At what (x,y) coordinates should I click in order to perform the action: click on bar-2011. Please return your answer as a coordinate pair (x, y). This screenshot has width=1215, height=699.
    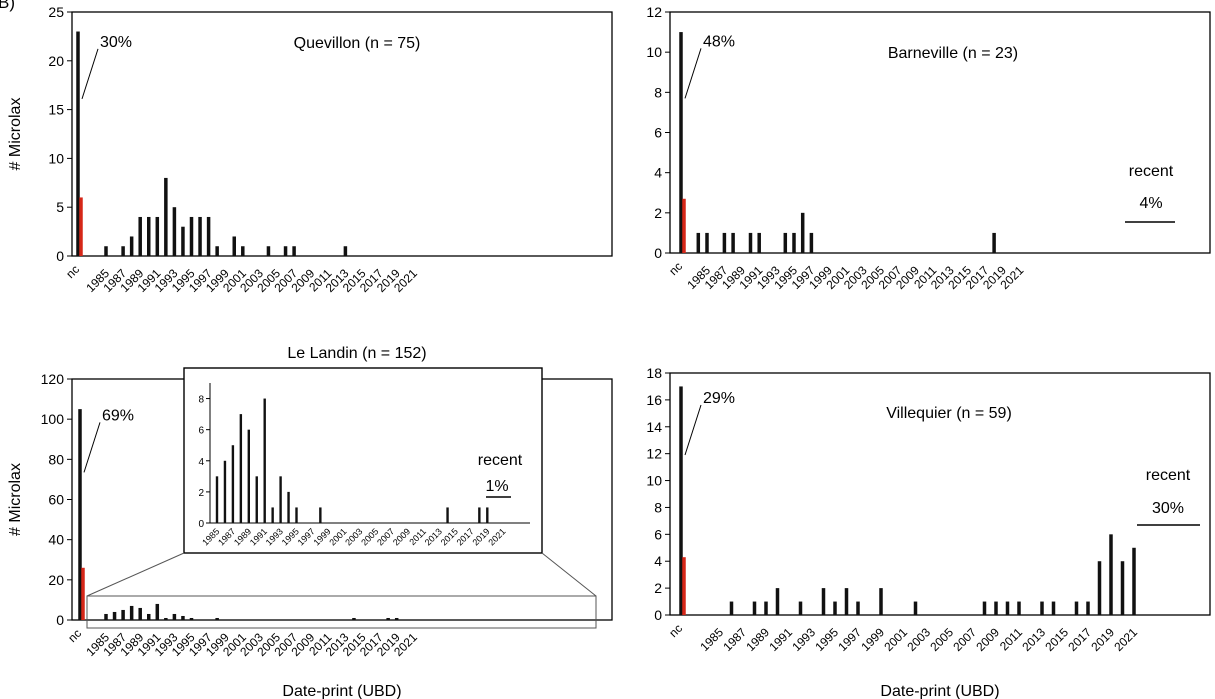
    Looking at the image, I should click on (1019, 608).